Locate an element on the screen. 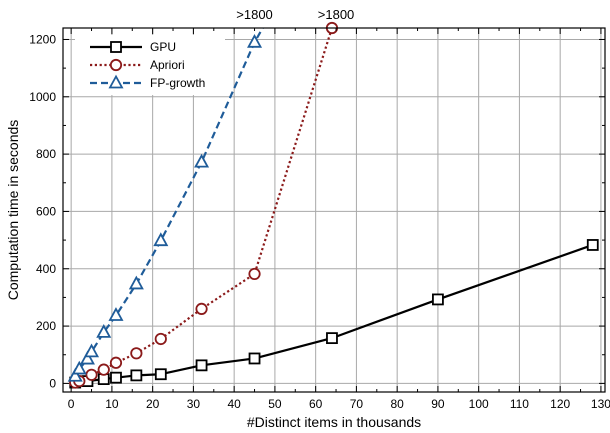 The width and height of the screenshot is (610, 433). legend-label-gpu: GPU is located at coordinates (163, 47).